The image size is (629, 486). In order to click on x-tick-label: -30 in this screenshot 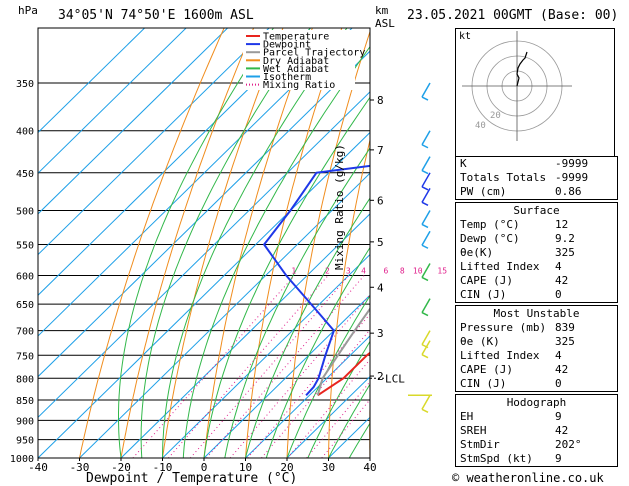, I will do `click(80, 467)`.